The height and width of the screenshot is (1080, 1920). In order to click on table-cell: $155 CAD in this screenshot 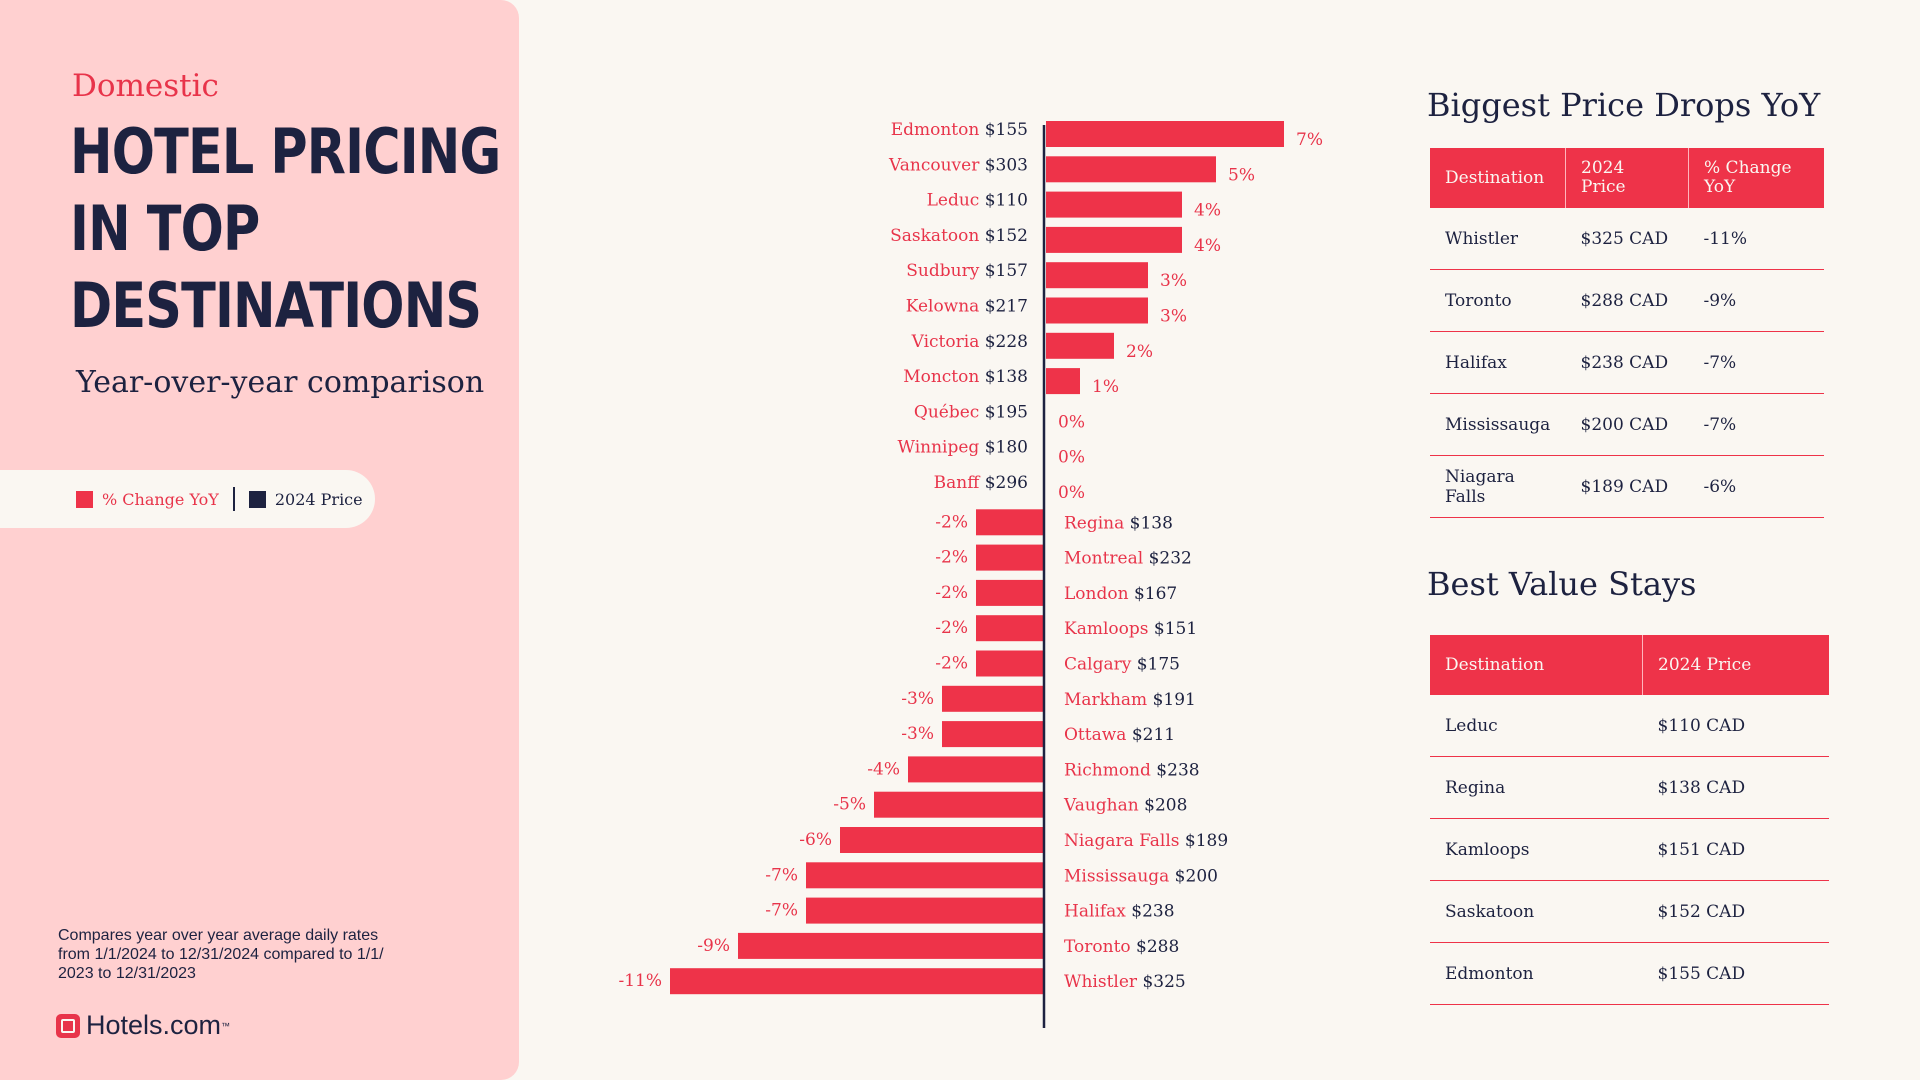, I will do `click(1735, 973)`.